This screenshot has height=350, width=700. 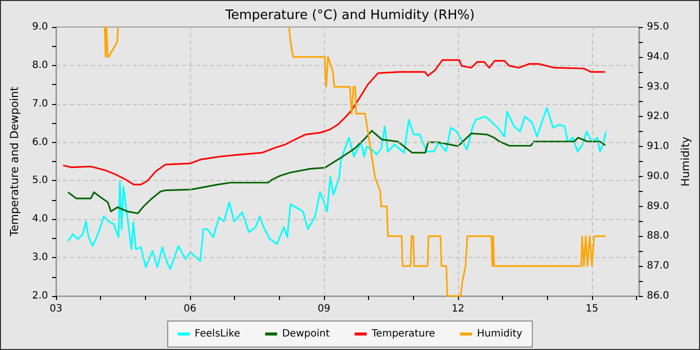 I want to click on y-tick-label: 9.0, so click(x=40, y=27).